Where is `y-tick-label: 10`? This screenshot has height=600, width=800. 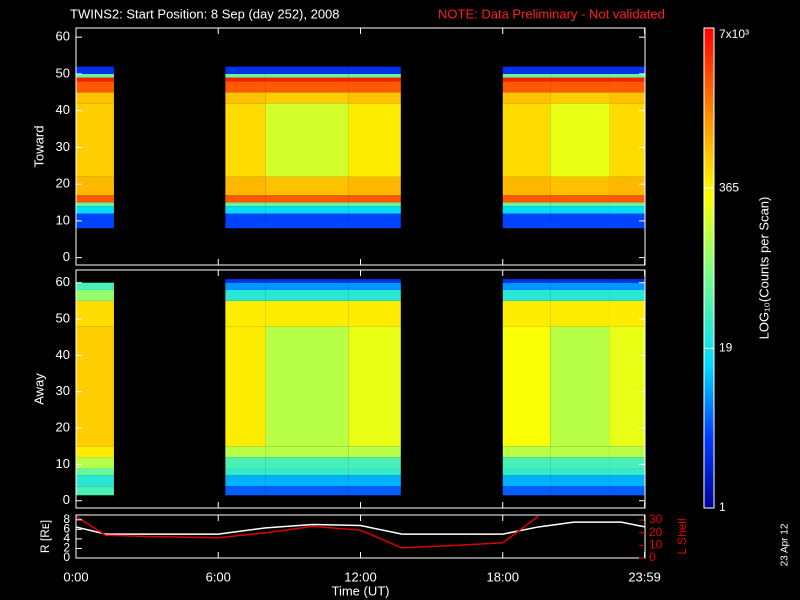 y-tick-label: 10 is located at coordinates (63, 463).